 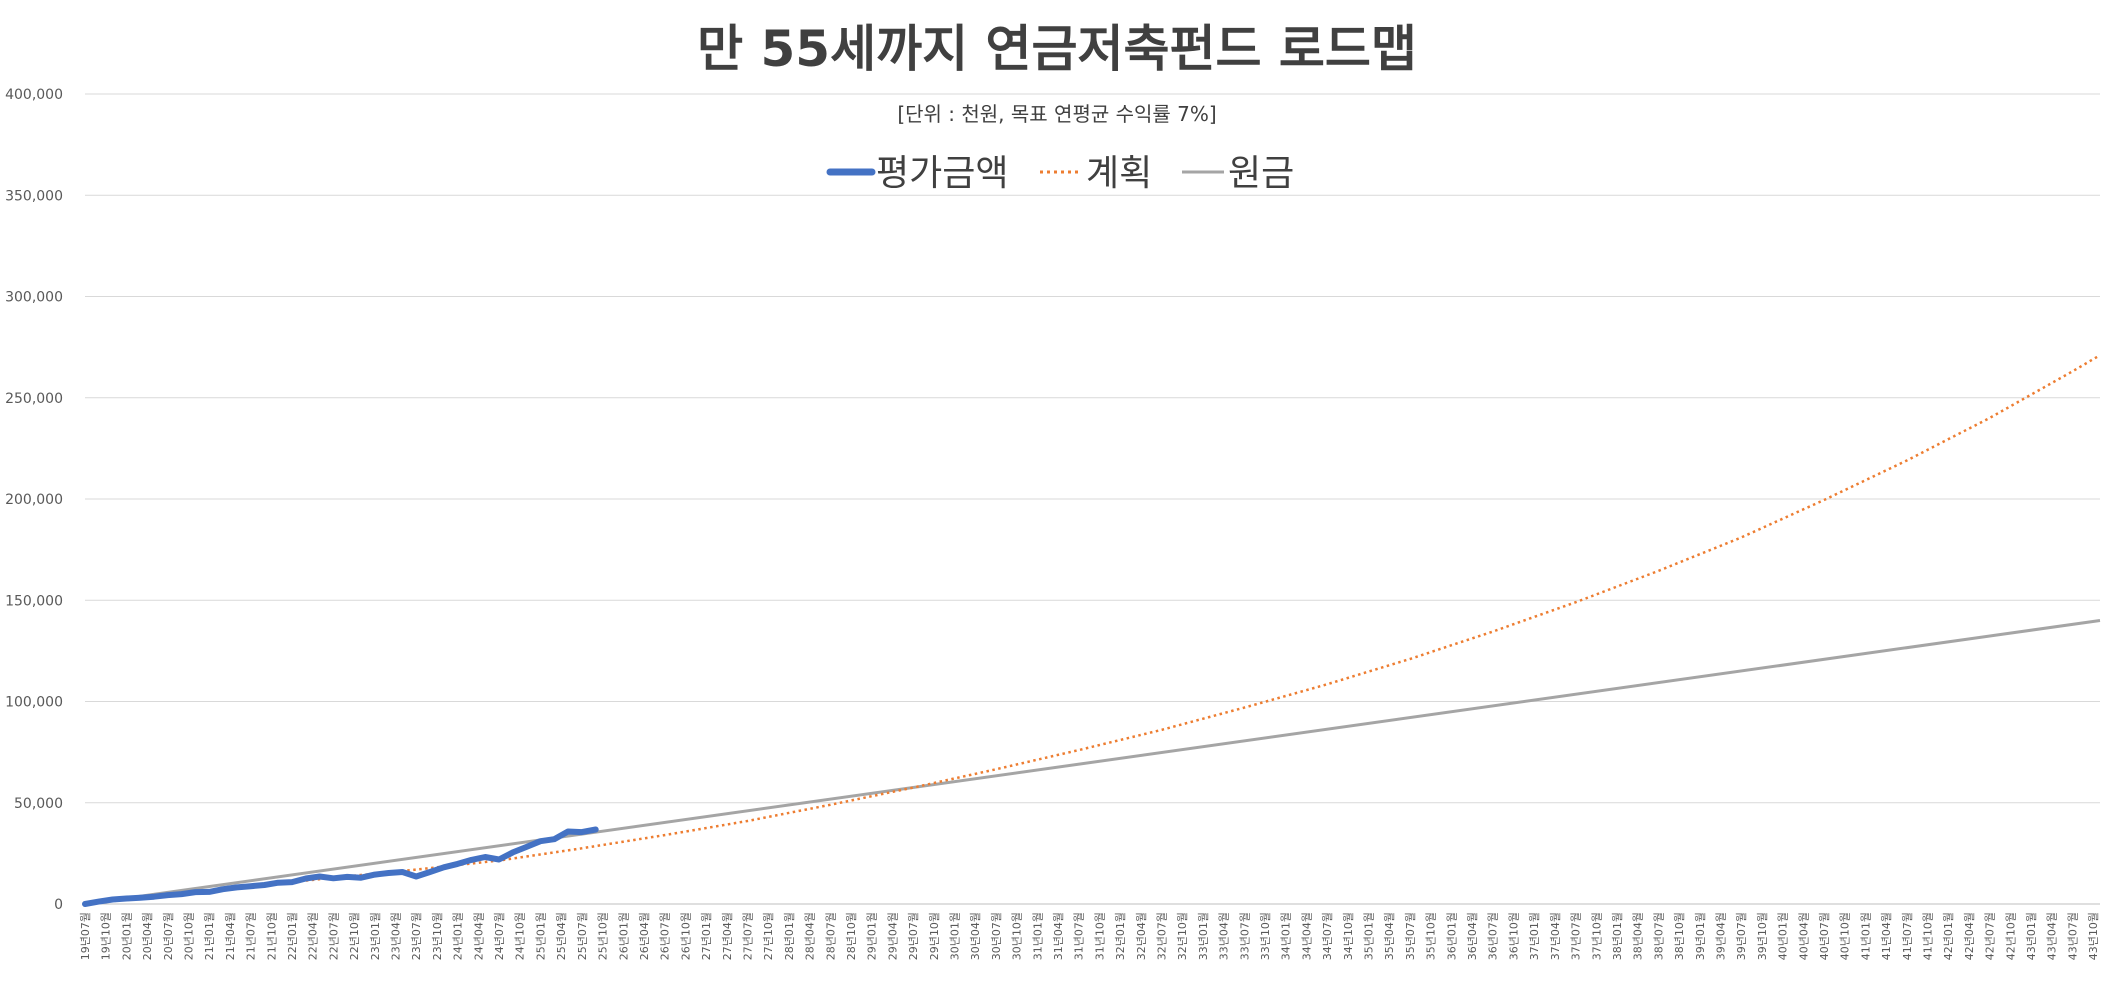 What do you see at coordinates (1990, 936) in the screenshot?
I see `x-tick-label: 42년07월` at bounding box center [1990, 936].